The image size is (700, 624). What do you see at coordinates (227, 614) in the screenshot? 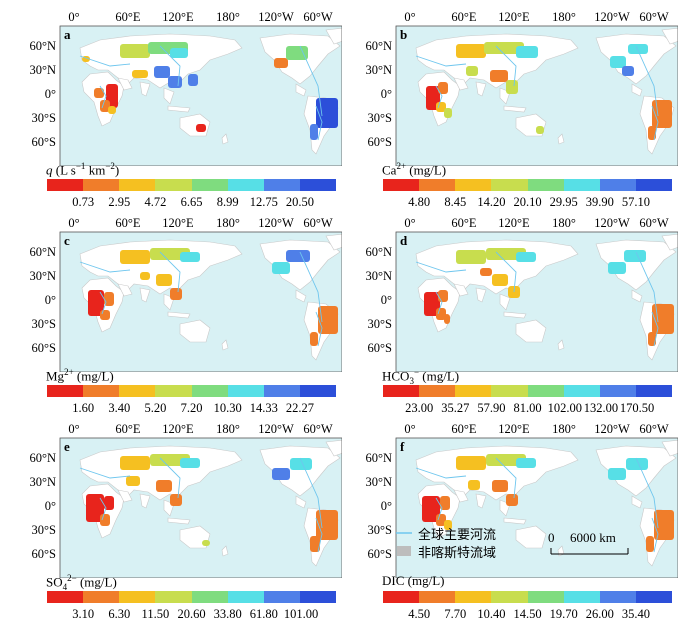
I see `colorbar-break-label: 33.80` at bounding box center [227, 614].